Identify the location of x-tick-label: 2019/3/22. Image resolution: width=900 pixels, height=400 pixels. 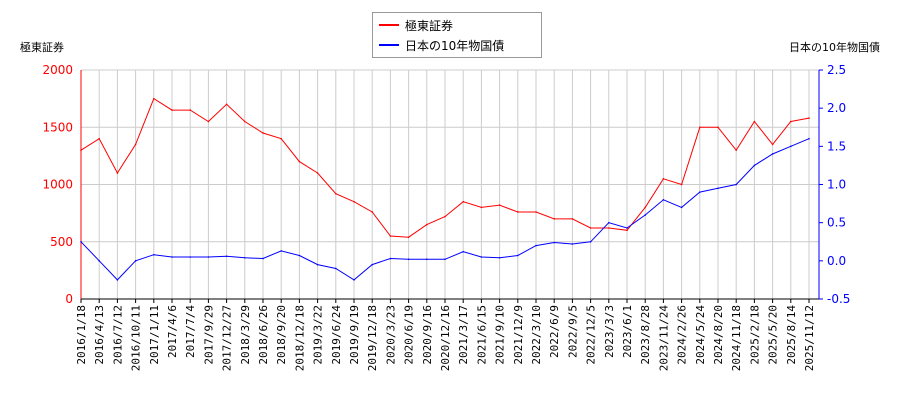
(318, 335).